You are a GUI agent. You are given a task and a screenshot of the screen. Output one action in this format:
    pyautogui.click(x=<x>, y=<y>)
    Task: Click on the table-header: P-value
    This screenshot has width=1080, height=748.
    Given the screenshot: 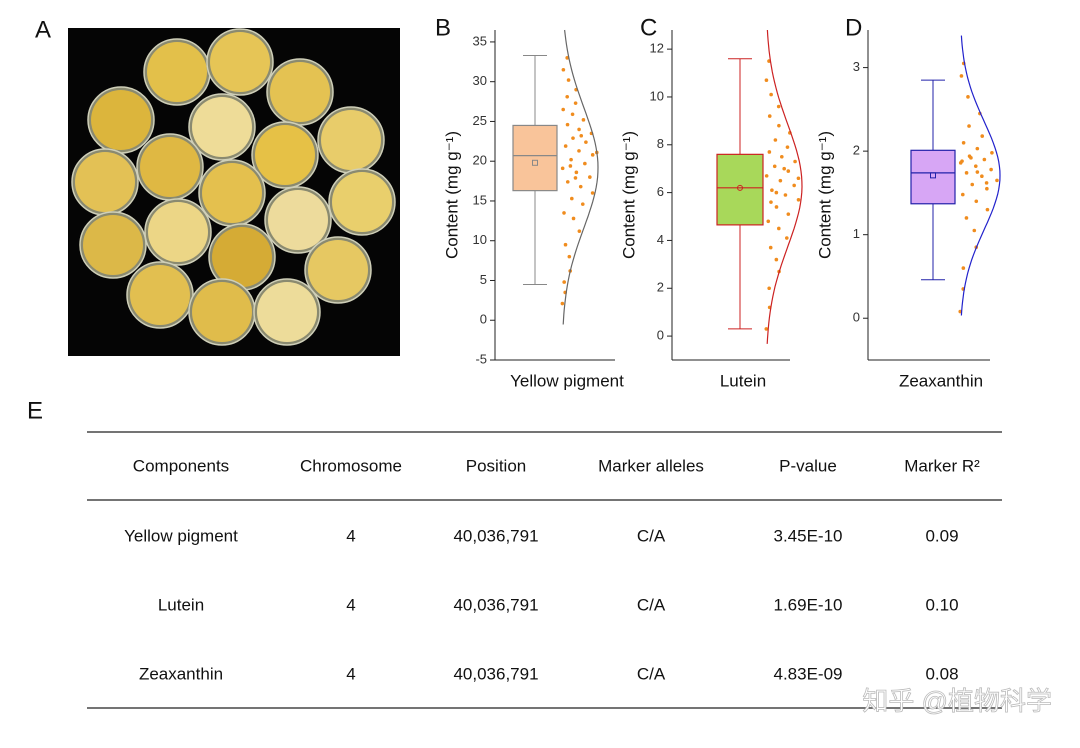 What is the action you would take?
    pyautogui.click(x=808, y=465)
    